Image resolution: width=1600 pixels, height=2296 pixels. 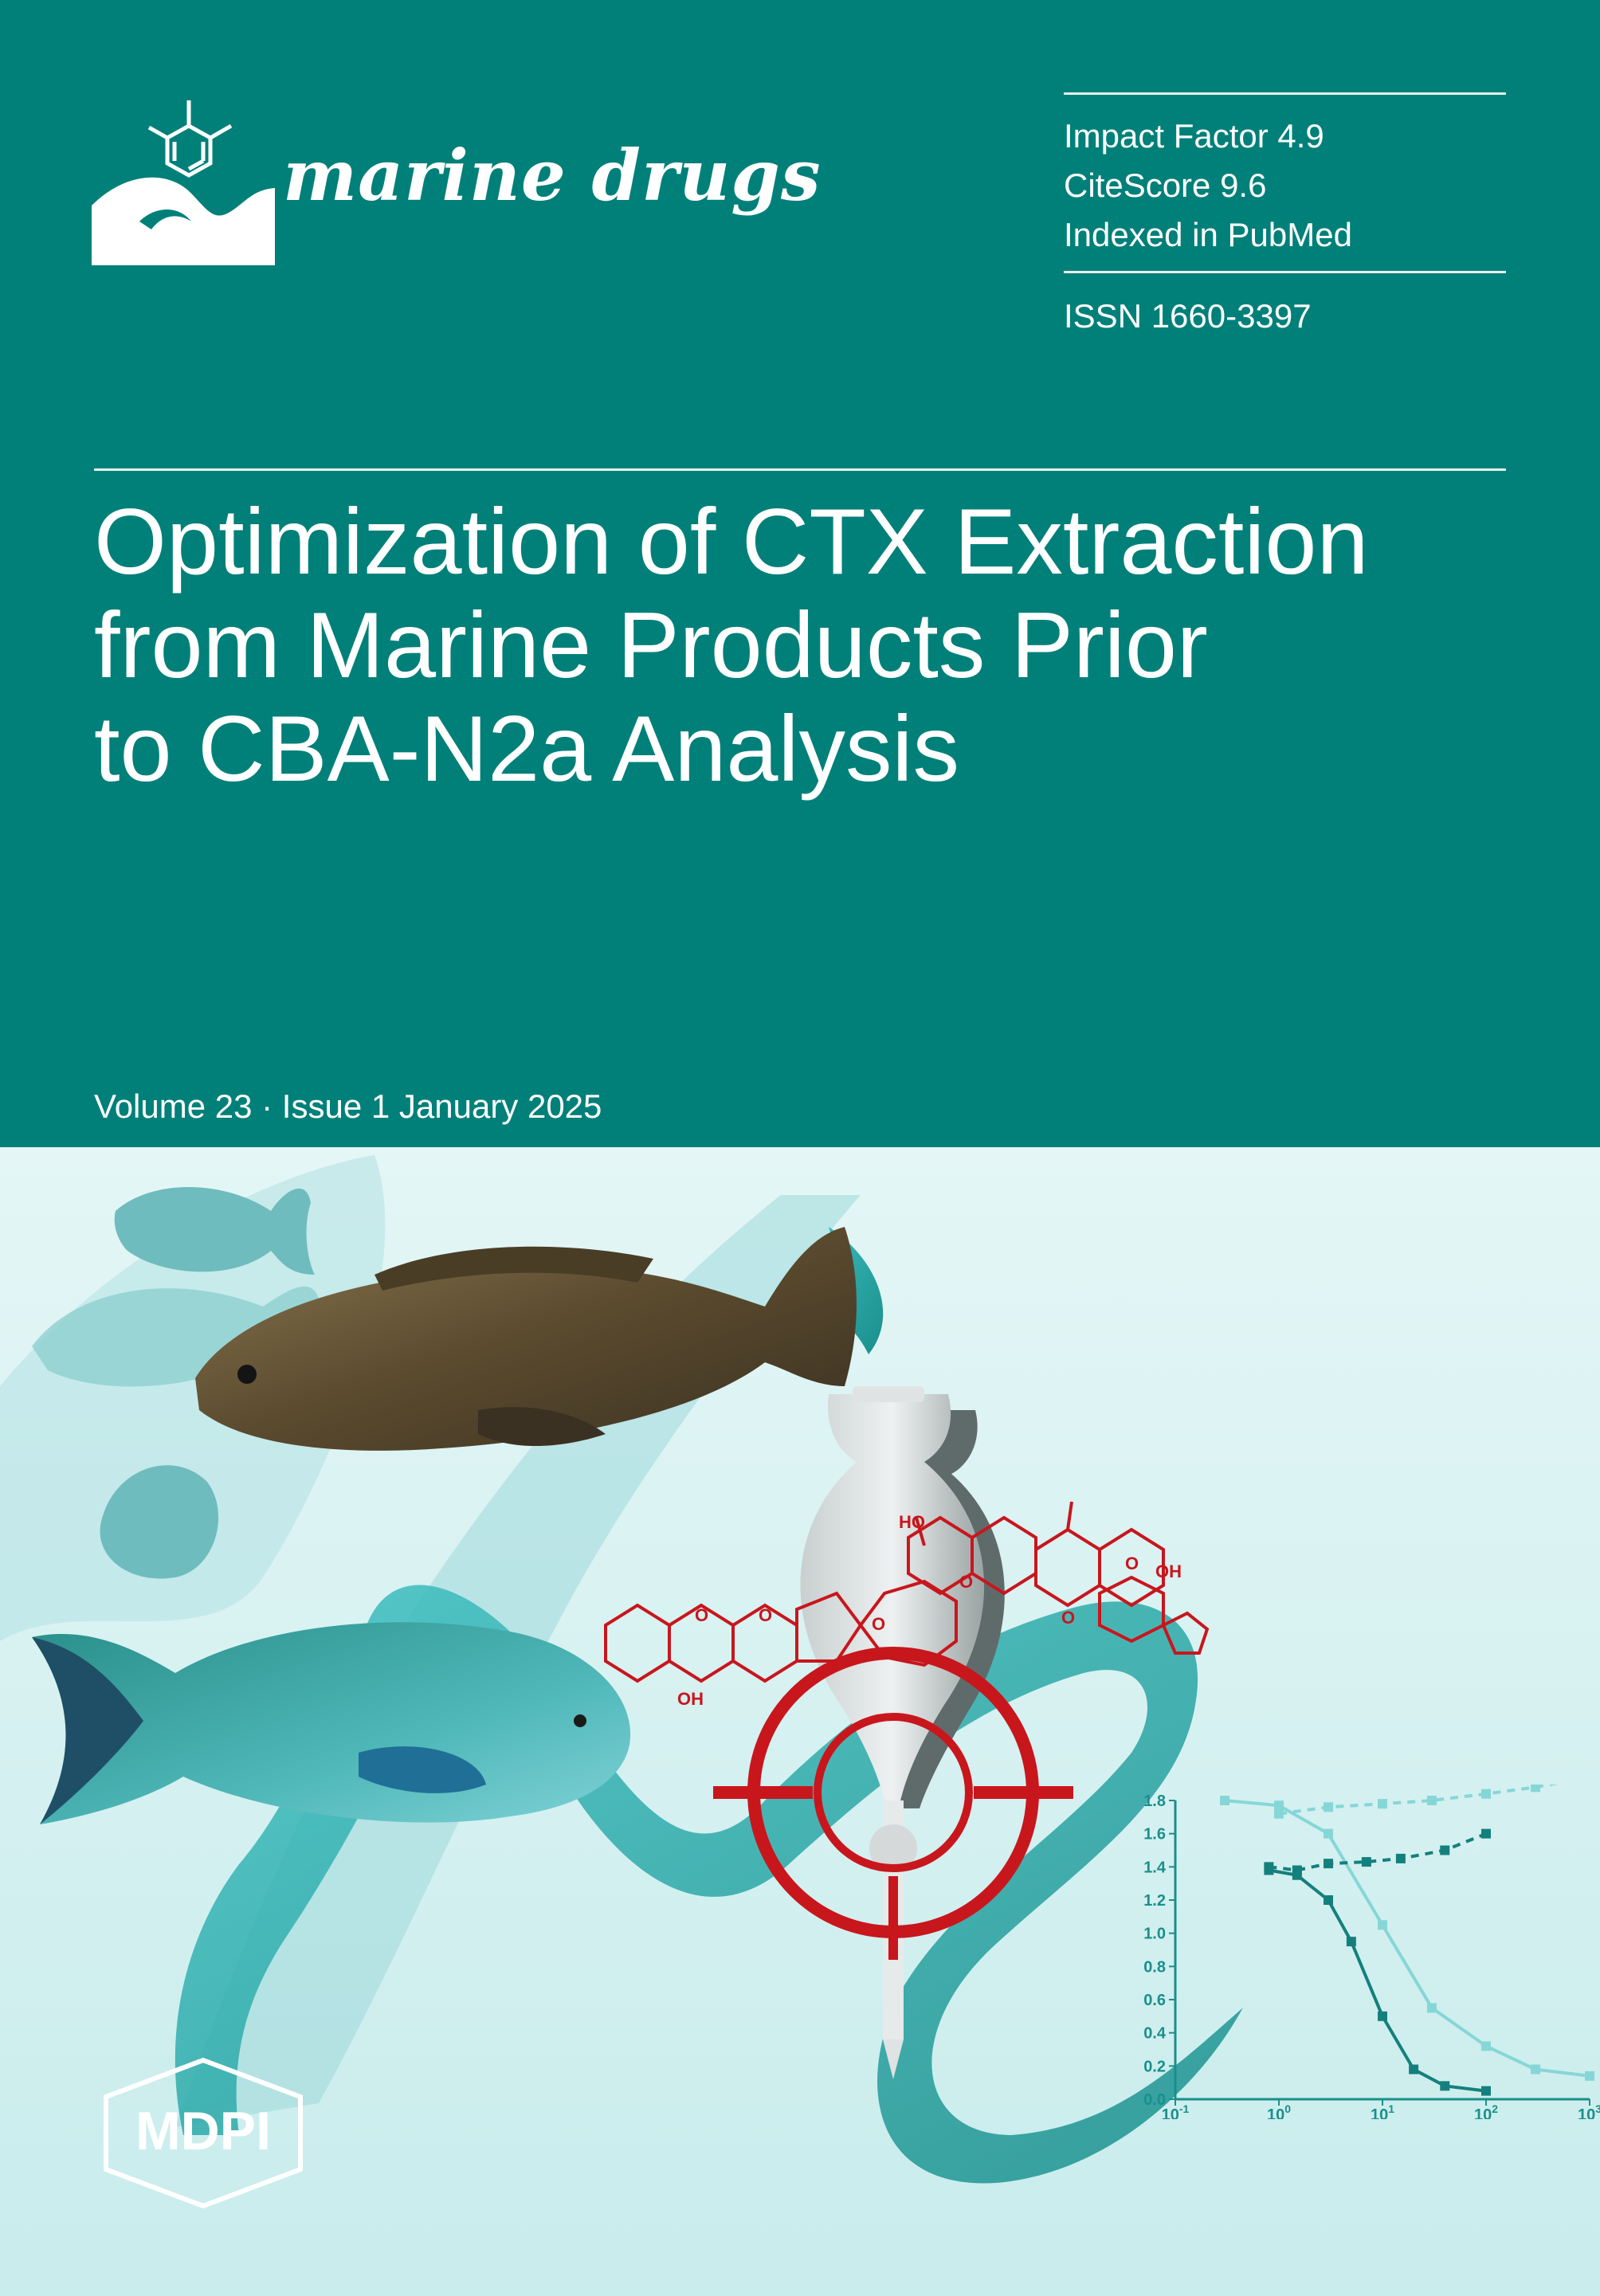 I want to click on ciguatoxin-molecule, so click(x=907, y=1592).